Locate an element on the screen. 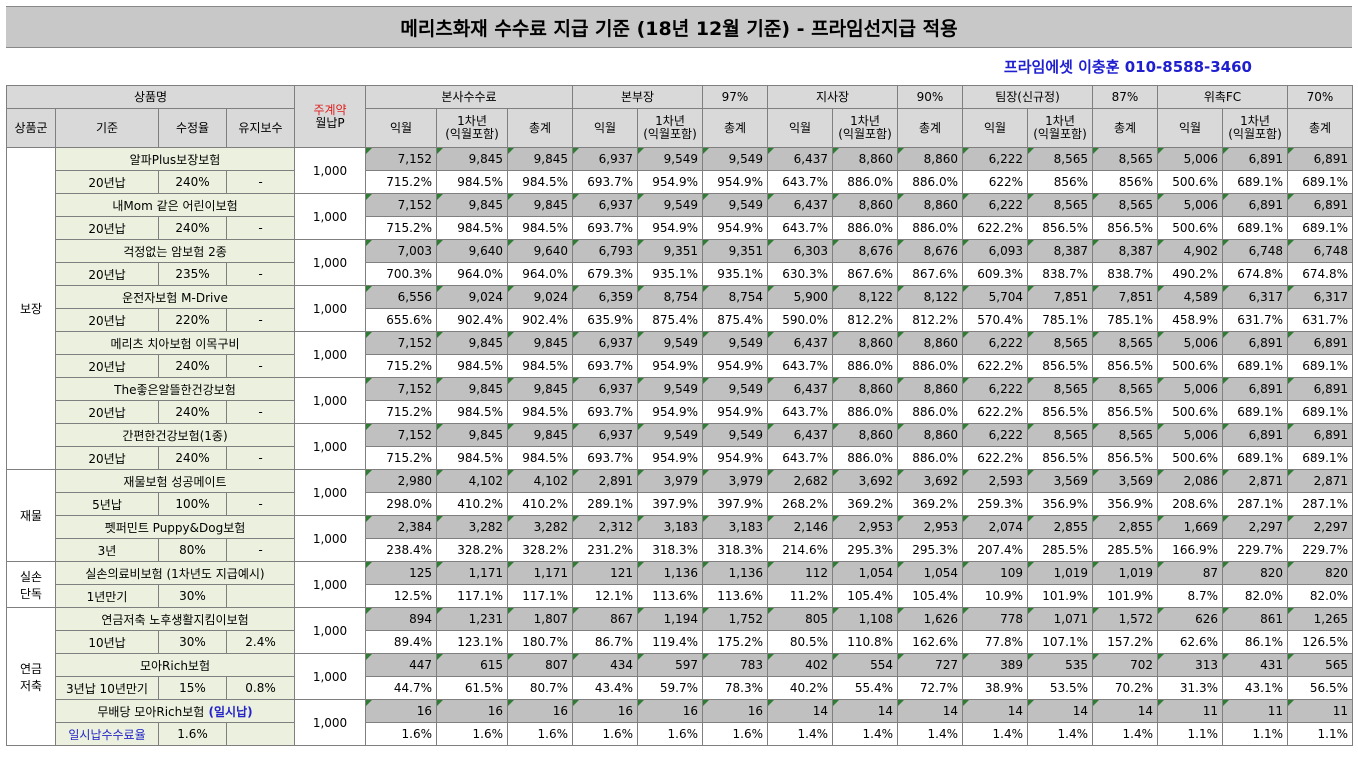  product-basis: 10년납 is located at coordinates (107, 642).